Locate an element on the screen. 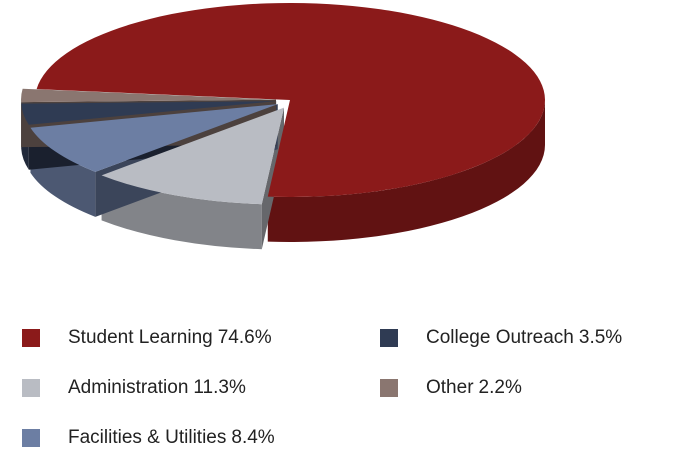 Image resolution: width=692 pixels, height=458 pixels. slice-side is located at coordinates (406, 171).